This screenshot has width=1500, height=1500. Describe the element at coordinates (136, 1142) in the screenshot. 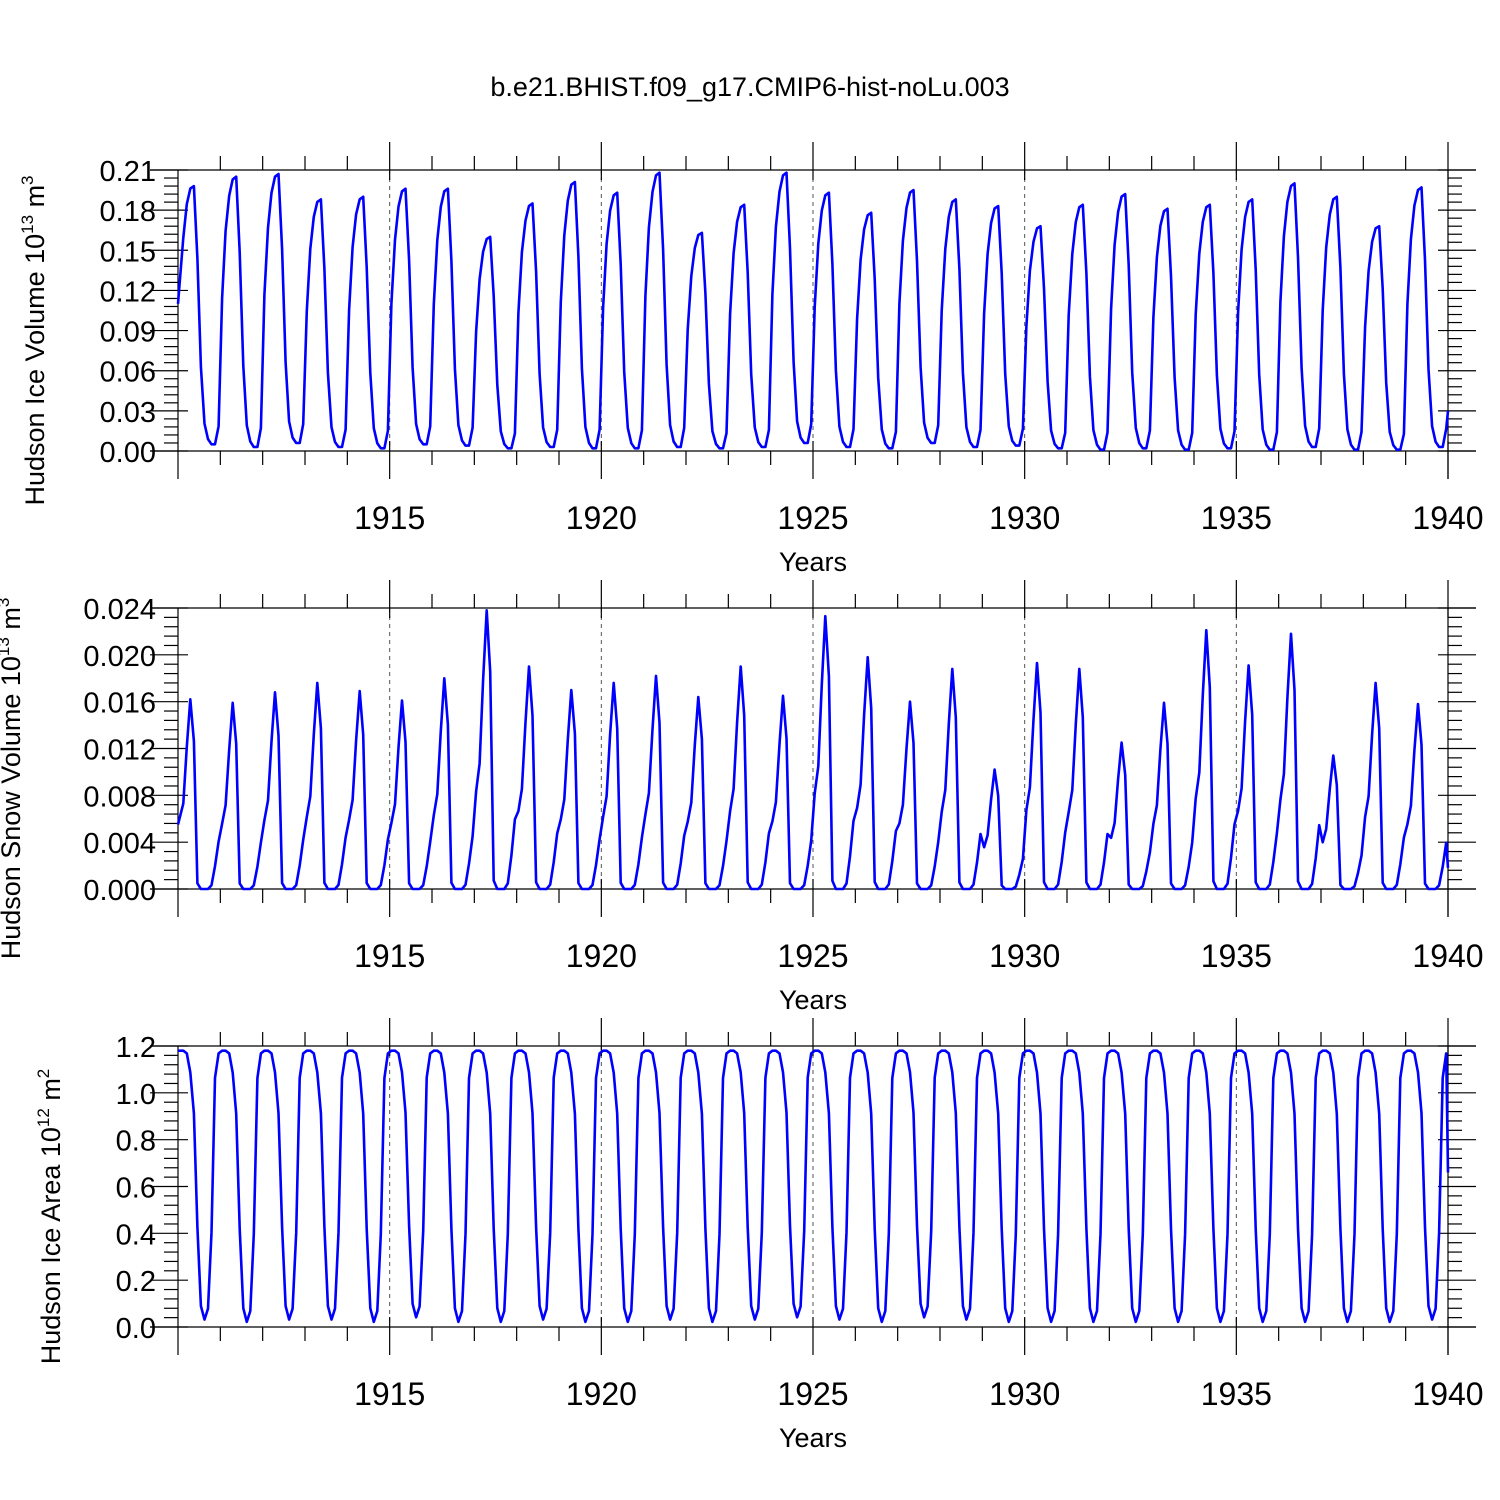

I see `y-tick-label: 0.8` at that location.